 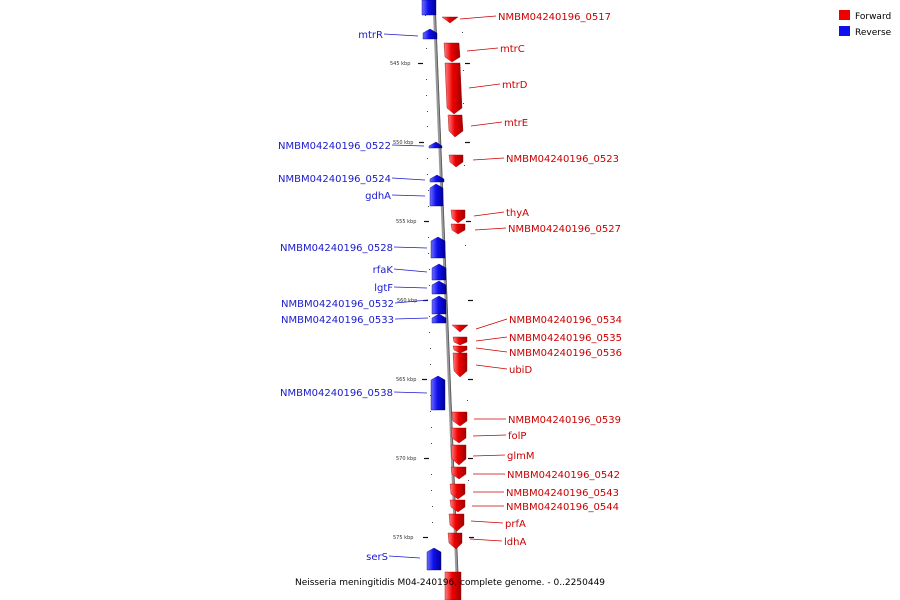 What do you see at coordinates (378, 196) in the screenshot?
I see `gene-label-reverse: gdhA` at bounding box center [378, 196].